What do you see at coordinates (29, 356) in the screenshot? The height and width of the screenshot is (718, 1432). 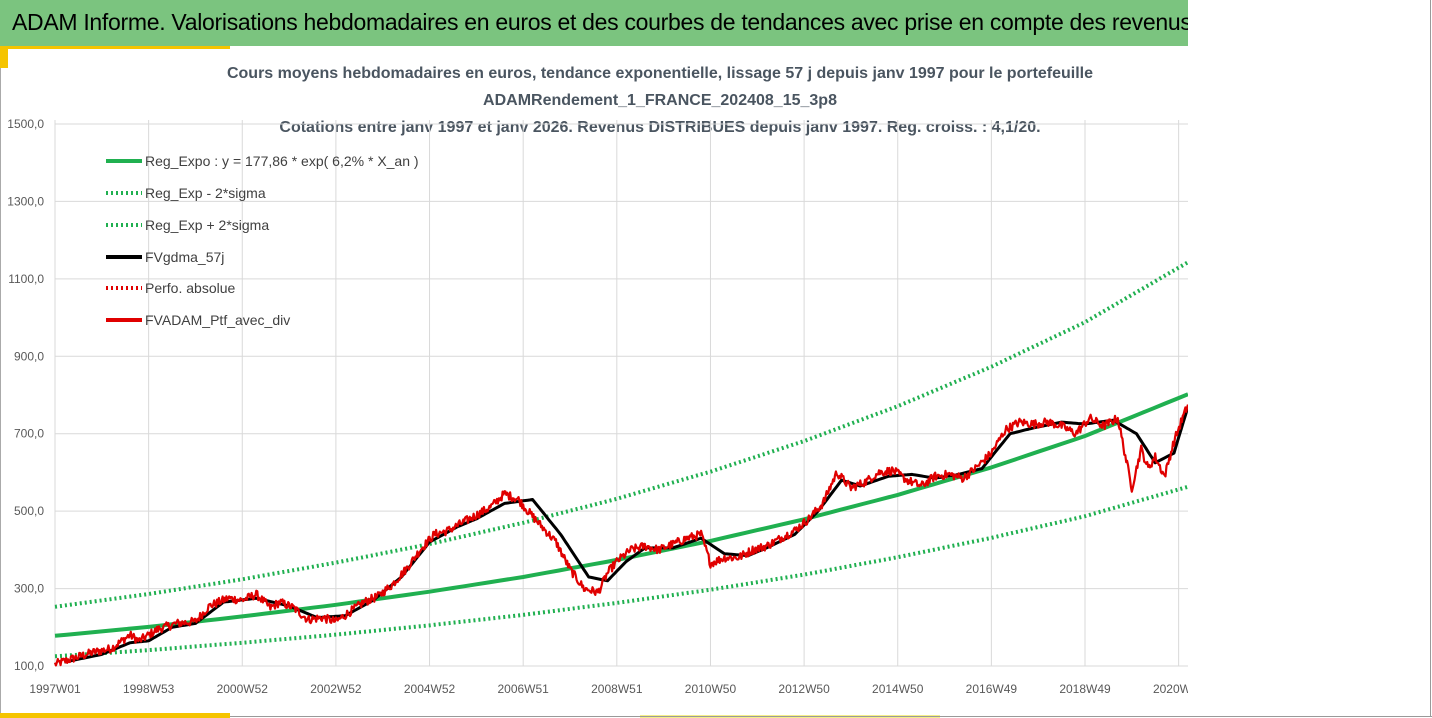 I see `y-tick-label: 900,0` at bounding box center [29, 356].